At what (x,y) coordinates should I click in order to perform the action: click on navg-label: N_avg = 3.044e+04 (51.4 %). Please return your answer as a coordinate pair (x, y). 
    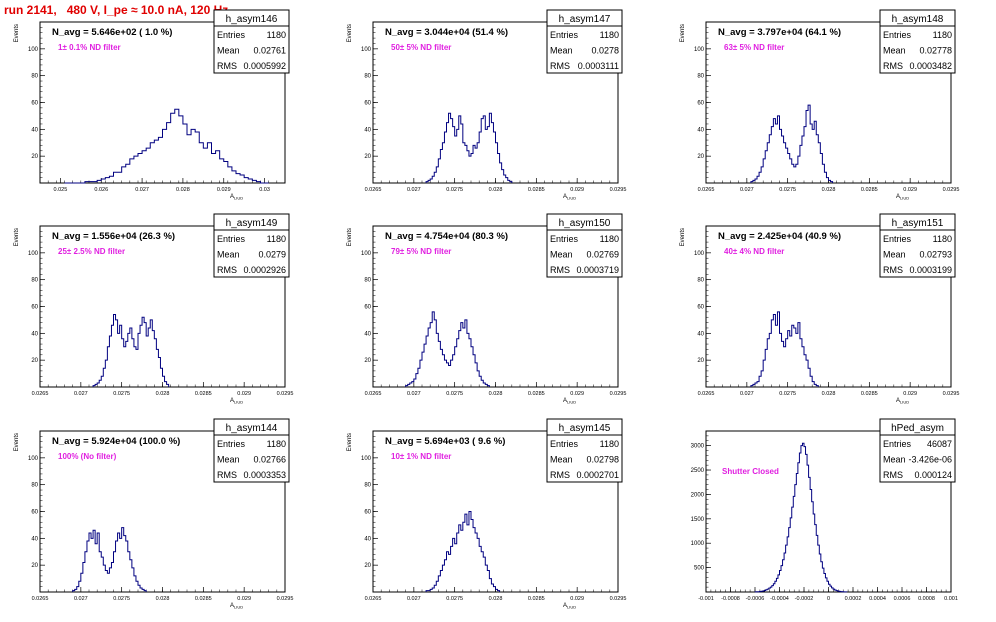
    Looking at the image, I should click on (446, 32).